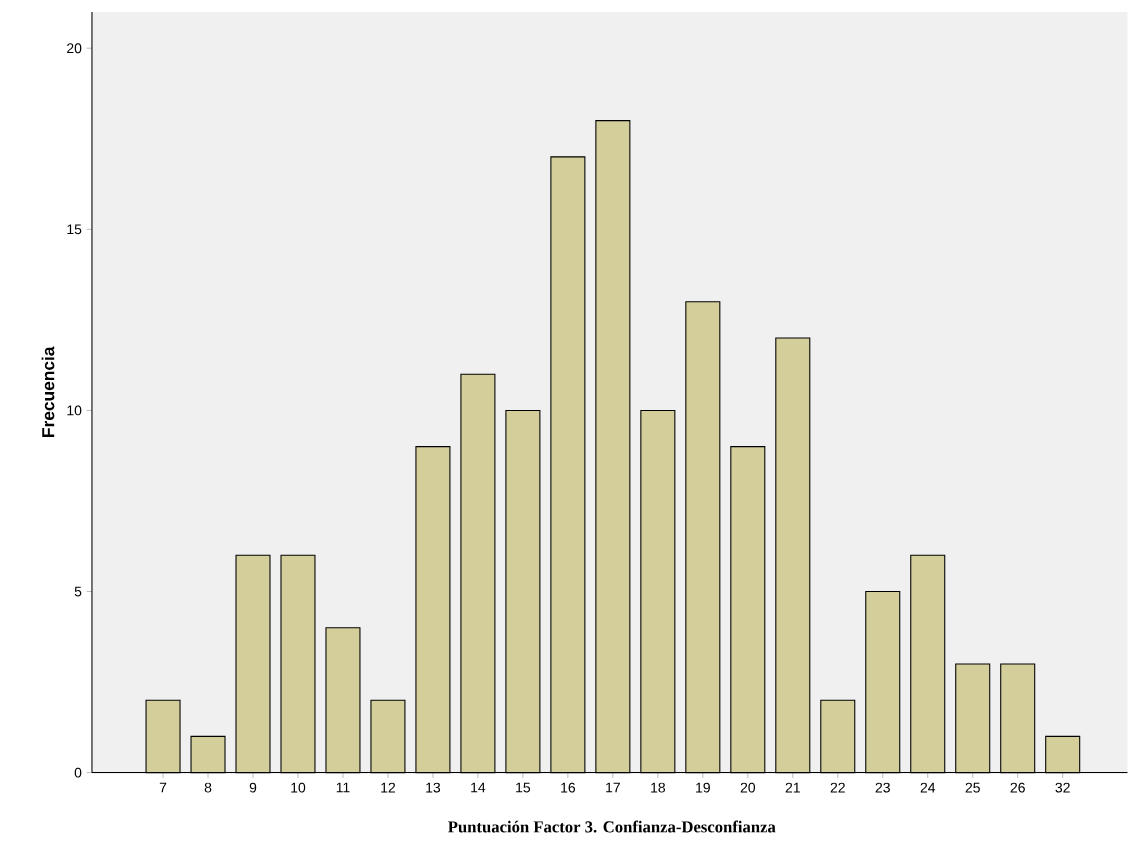 The image size is (1128, 862). What do you see at coordinates (433, 787) in the screenshot?
I see `x-tick-label: 13` at bounding box center [433, 787].